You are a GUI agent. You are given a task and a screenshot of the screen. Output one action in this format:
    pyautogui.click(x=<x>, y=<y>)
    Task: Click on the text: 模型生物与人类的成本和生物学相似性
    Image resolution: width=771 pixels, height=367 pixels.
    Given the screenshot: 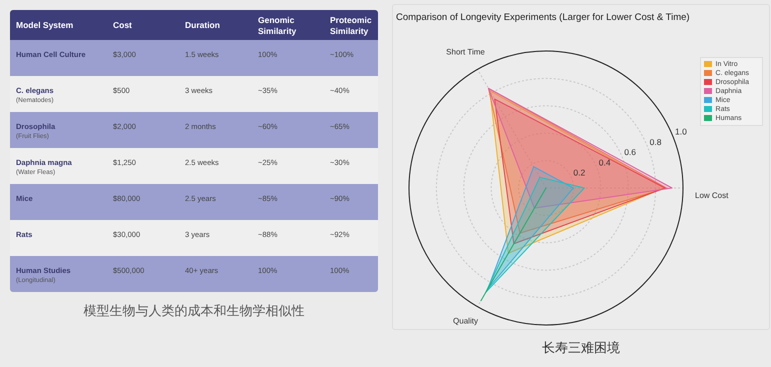 What is the action you would take?
    pyautogui.click(x=194, y=311)
    